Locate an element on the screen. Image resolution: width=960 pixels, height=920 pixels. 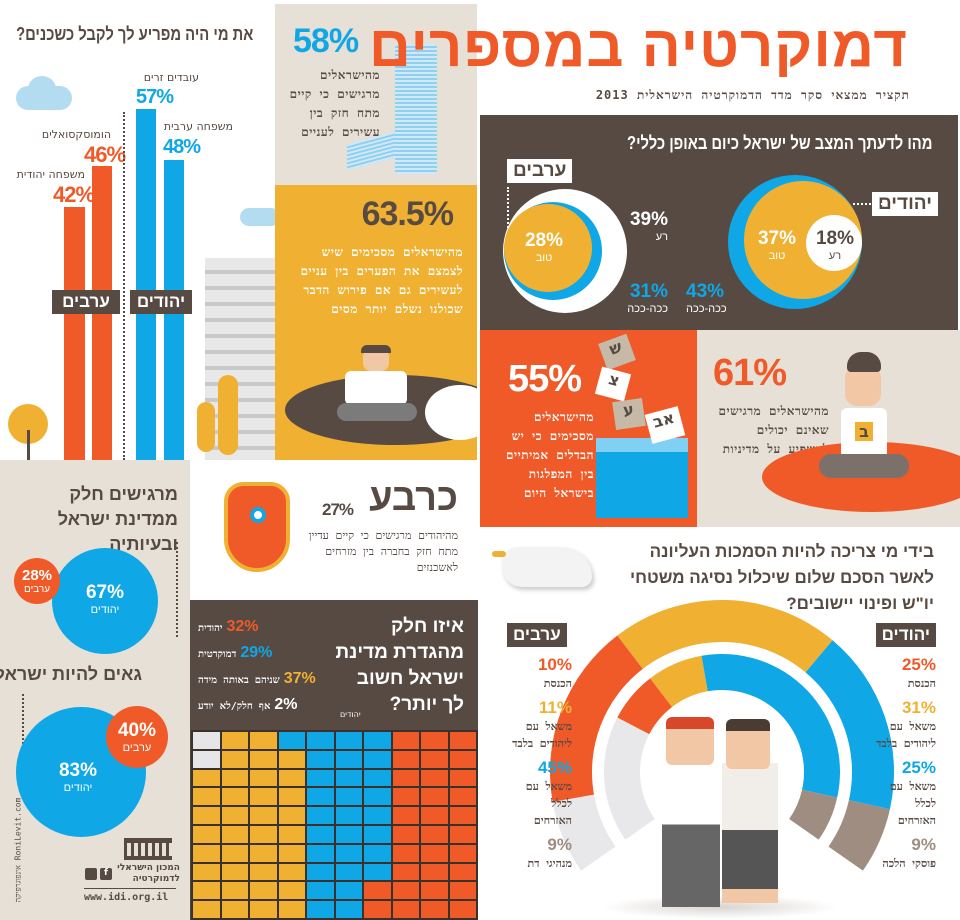
bar-label: משפחה יהודית is located at coordinates (50, 174).